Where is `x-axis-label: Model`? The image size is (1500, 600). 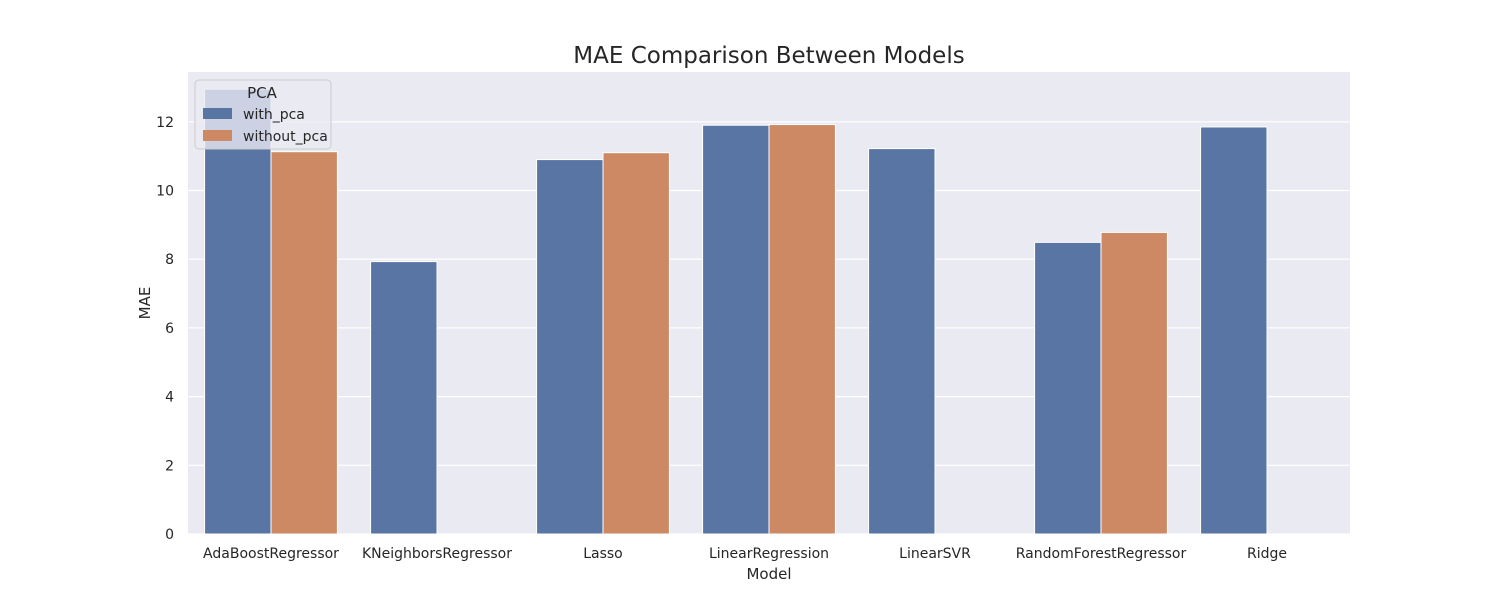
x-axis-label: Model is located at coordinates (768, 574).